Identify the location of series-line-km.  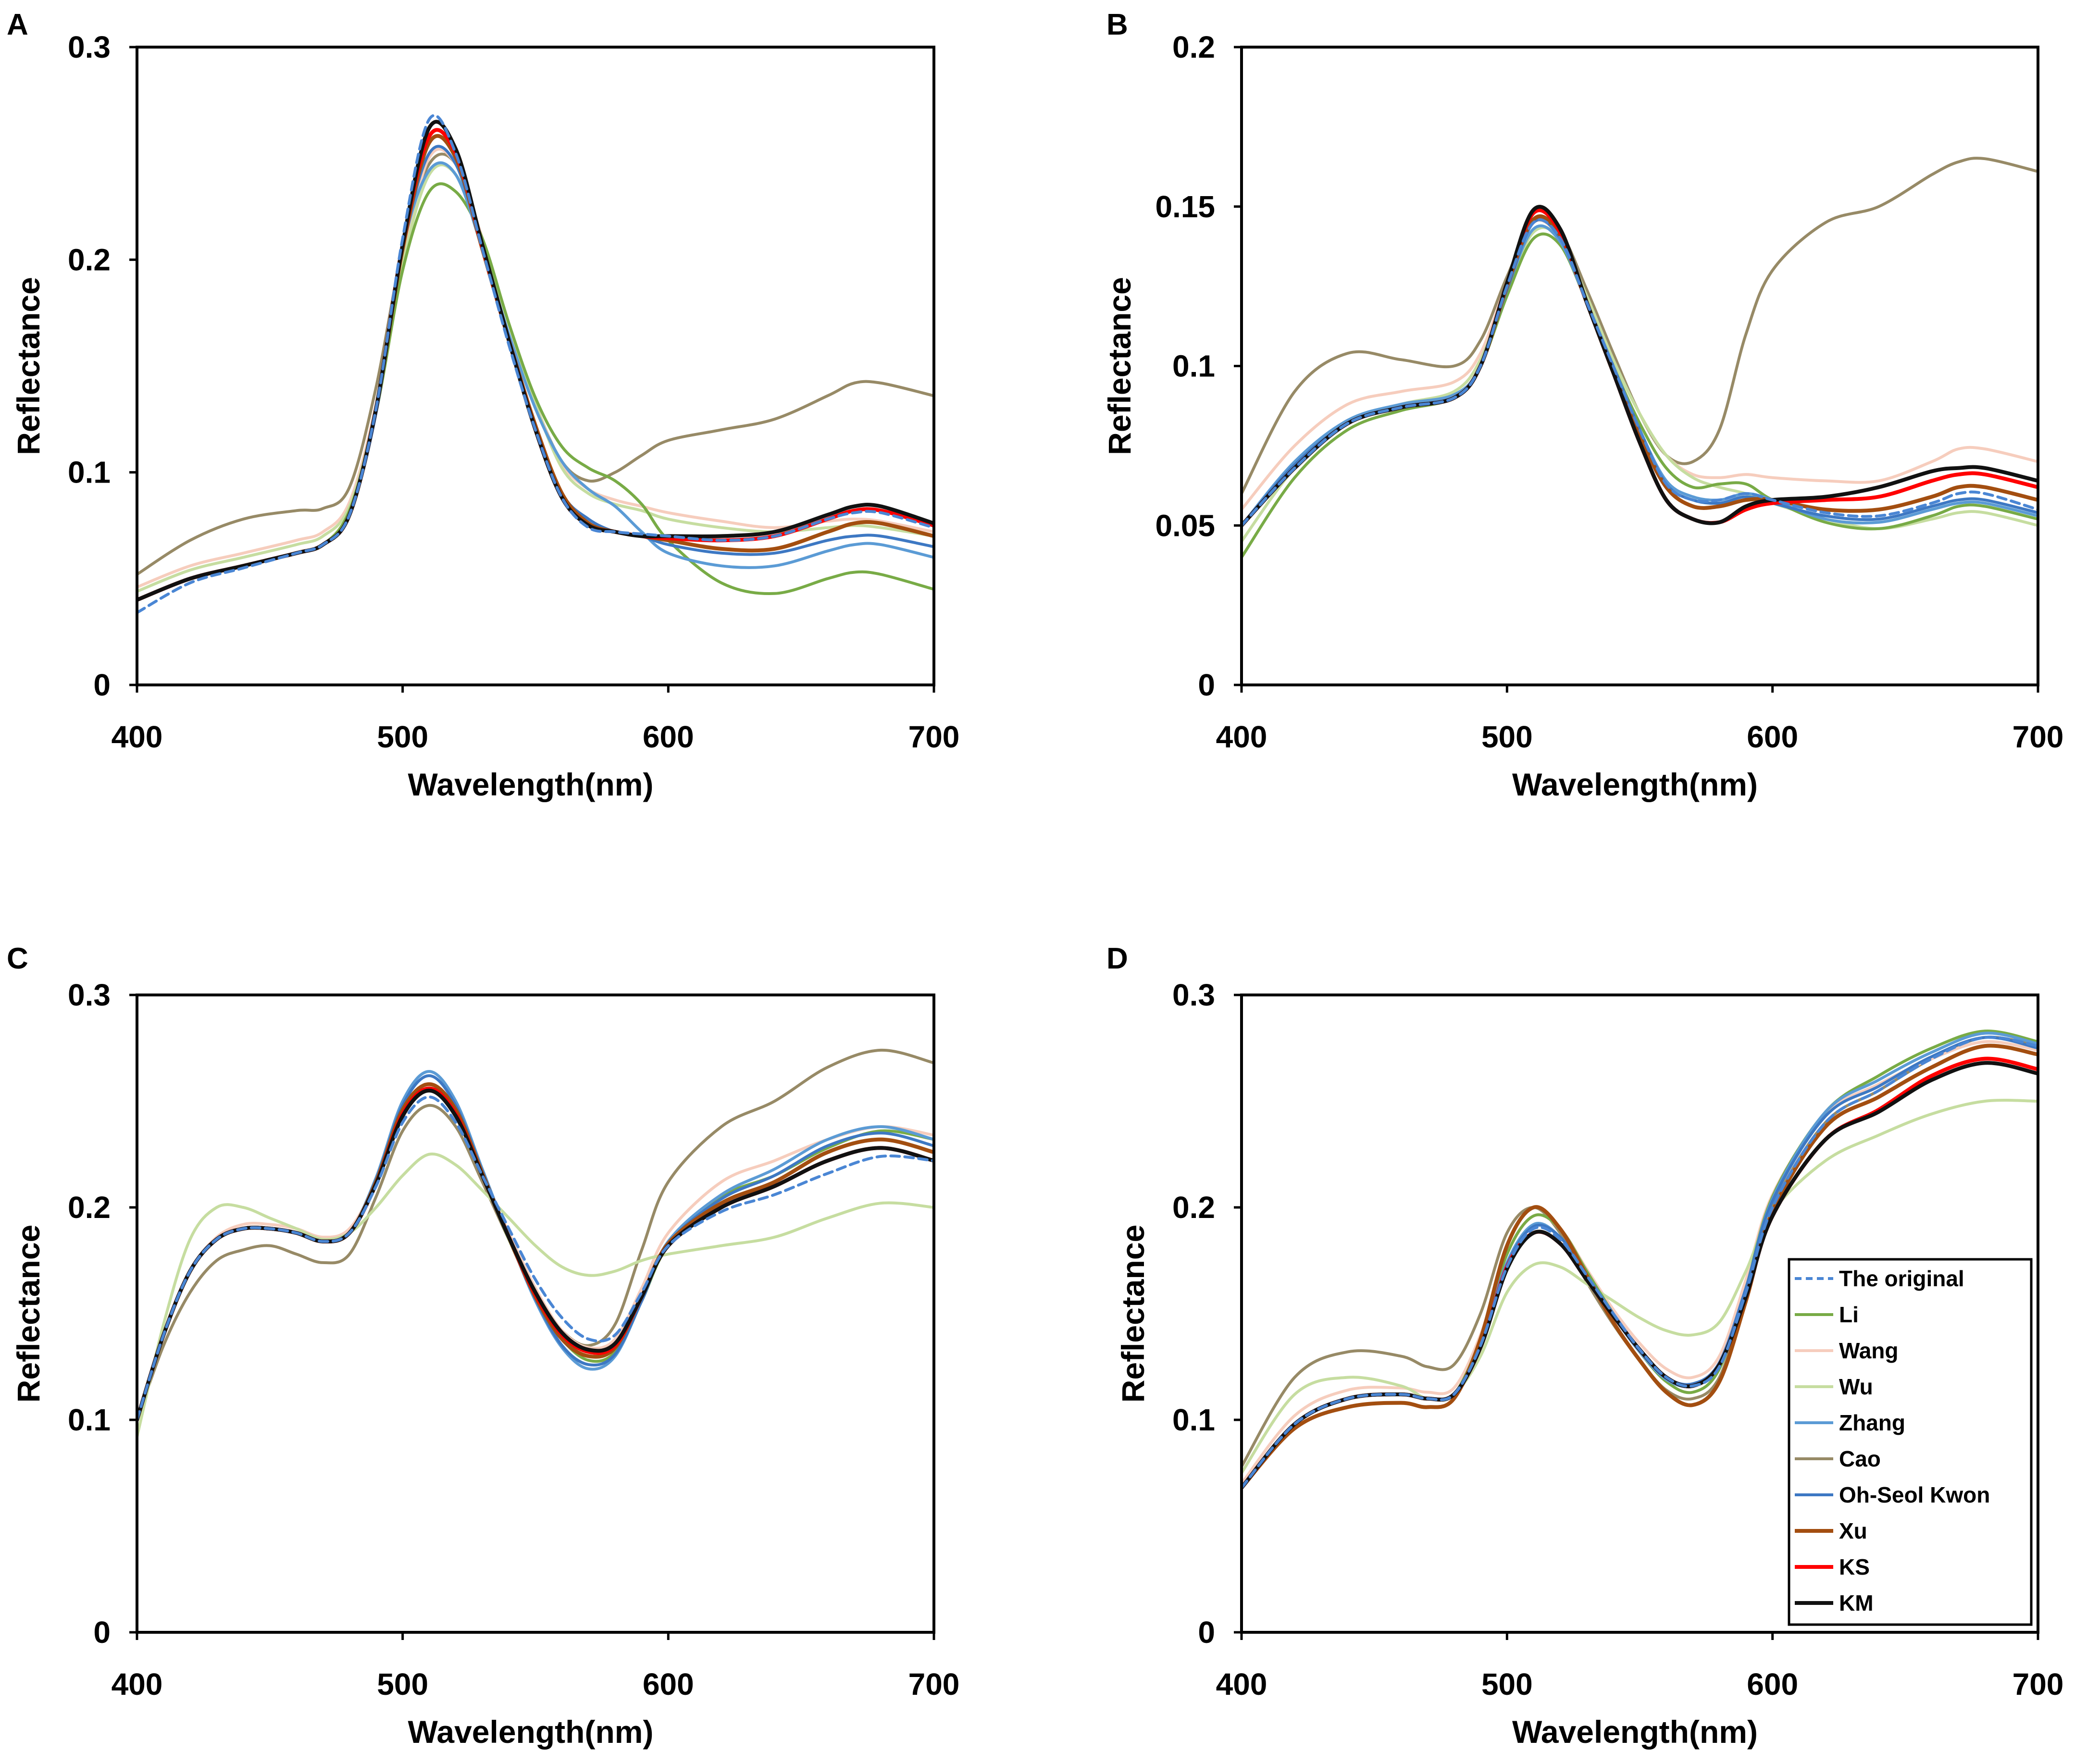
(536, 1255).